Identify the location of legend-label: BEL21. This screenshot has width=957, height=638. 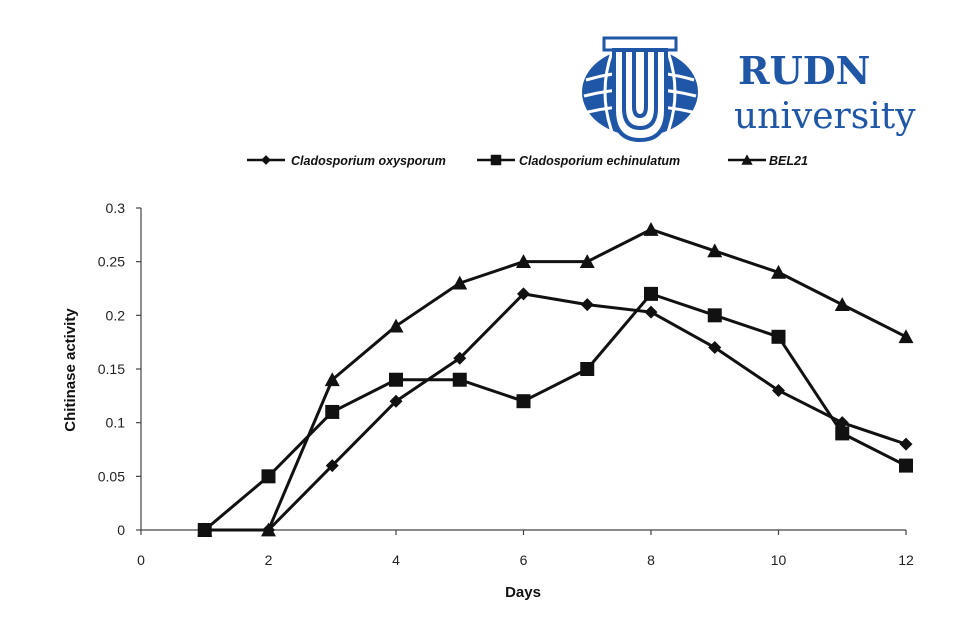
(788, 161).